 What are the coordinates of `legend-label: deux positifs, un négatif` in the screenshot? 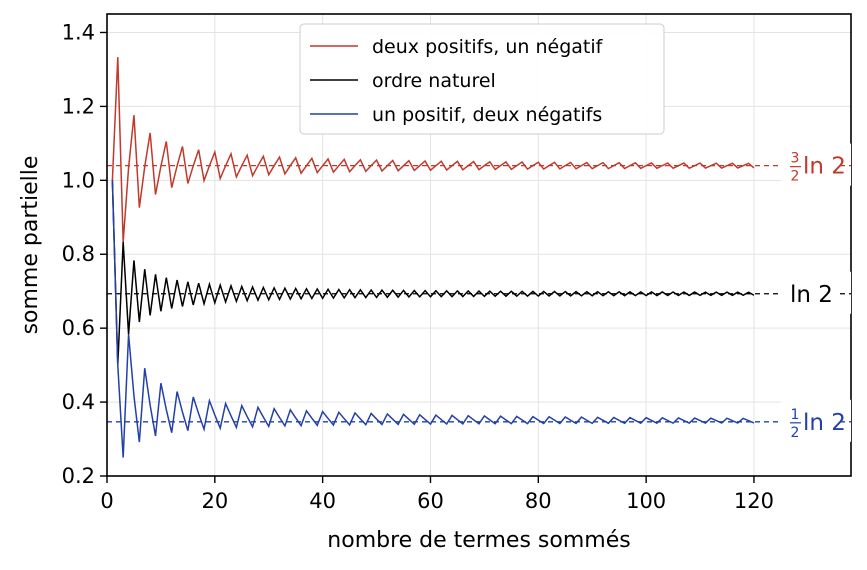 It's located at (488, 47).